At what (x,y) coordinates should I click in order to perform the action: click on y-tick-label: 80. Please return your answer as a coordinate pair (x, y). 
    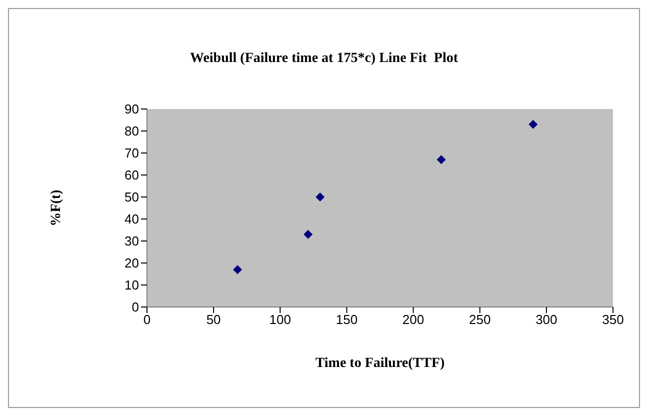
    Looking at the image, I should click on (131, 131).